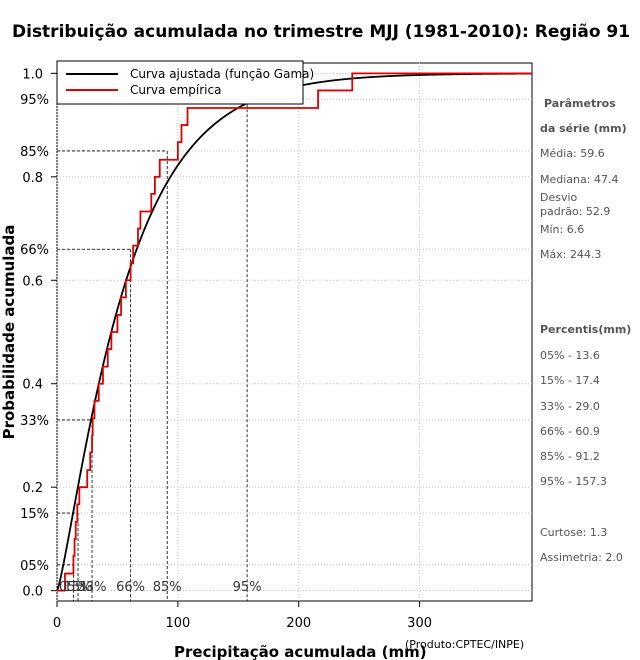 The width and height of the screenshot is (640, 660). What do you see at coordinates (581, 557) in the screenshot?
I see `stat-assimetria: Assimetria: 2.0` at bounding box center [581, 557].